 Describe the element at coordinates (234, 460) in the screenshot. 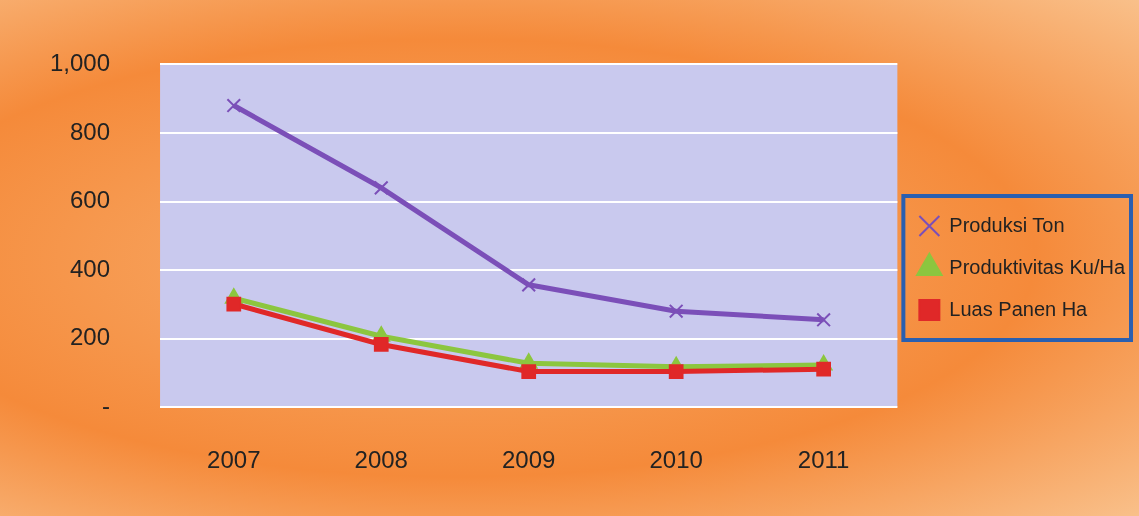

I see `x-tick-label: 2007` at that location.